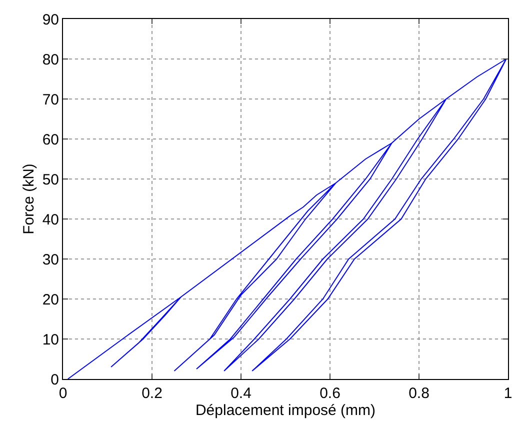 The height and width of the screenshot is (423, 518). Describe the element at coordinates (50, 339) in the screenshot. I see `y-tick-label: 10` at that location.